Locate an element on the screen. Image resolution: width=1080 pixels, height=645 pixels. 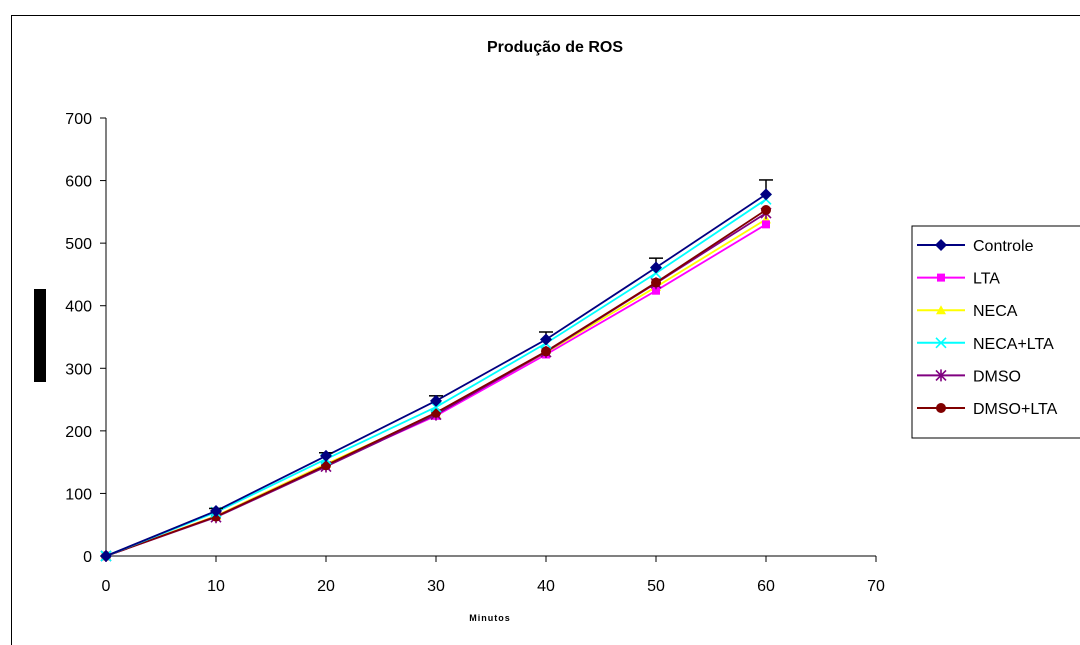
legend-item-controle: Controle is located at coordinates (975, 246).